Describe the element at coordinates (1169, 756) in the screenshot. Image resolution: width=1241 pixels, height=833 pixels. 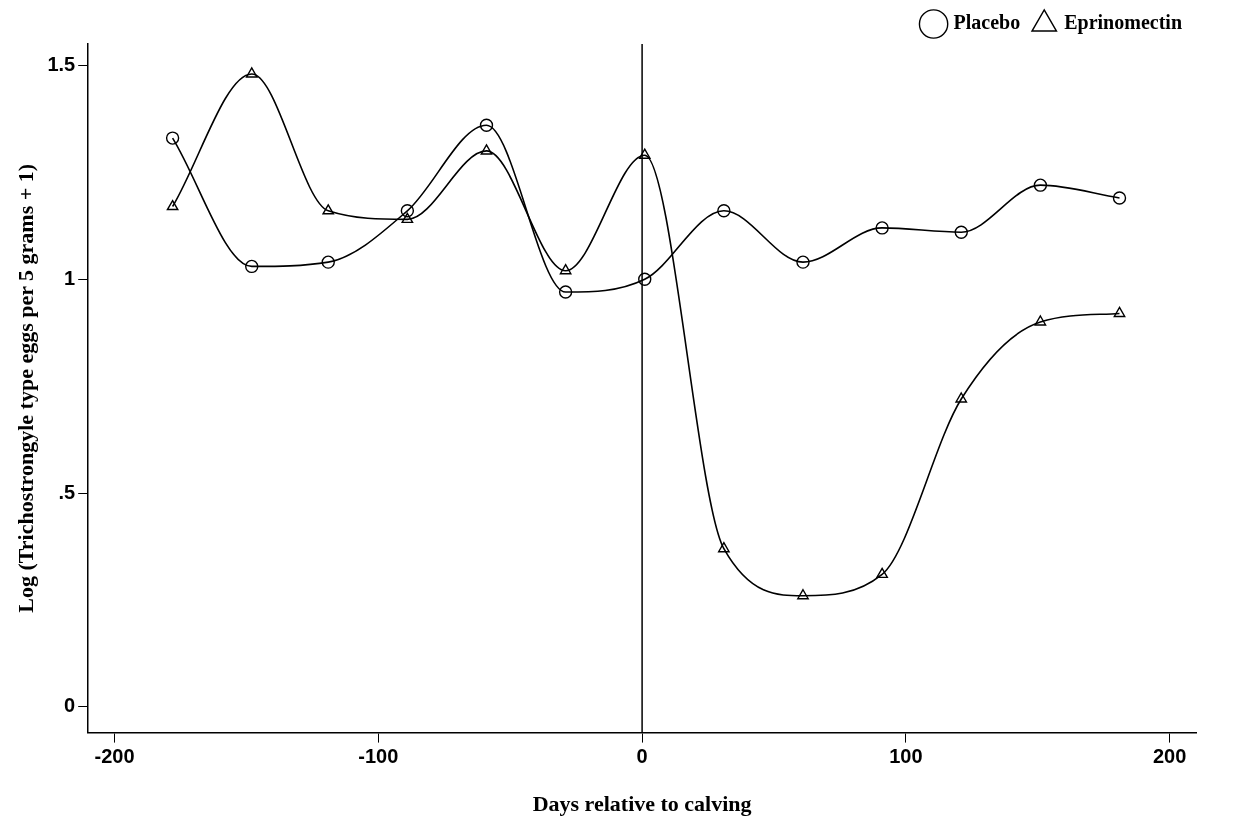
I see `x-tick-label: 200` at that location.